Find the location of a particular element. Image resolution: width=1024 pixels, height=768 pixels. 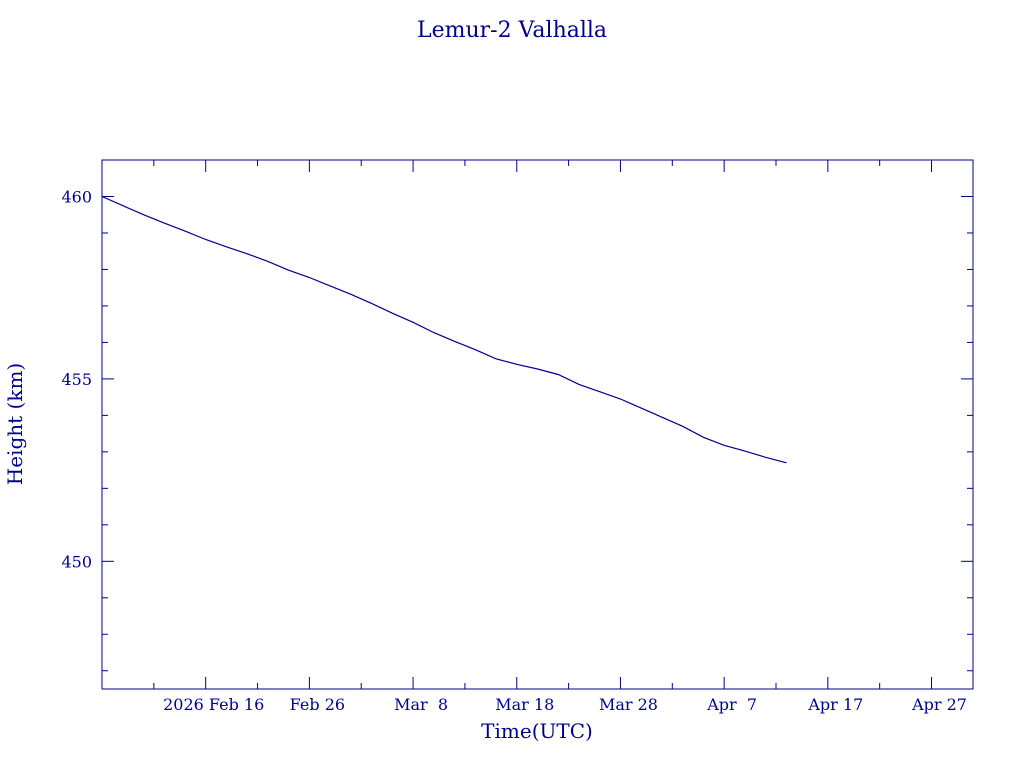

x-tick-label: Mar 28 is located at coordinates (628, 704).